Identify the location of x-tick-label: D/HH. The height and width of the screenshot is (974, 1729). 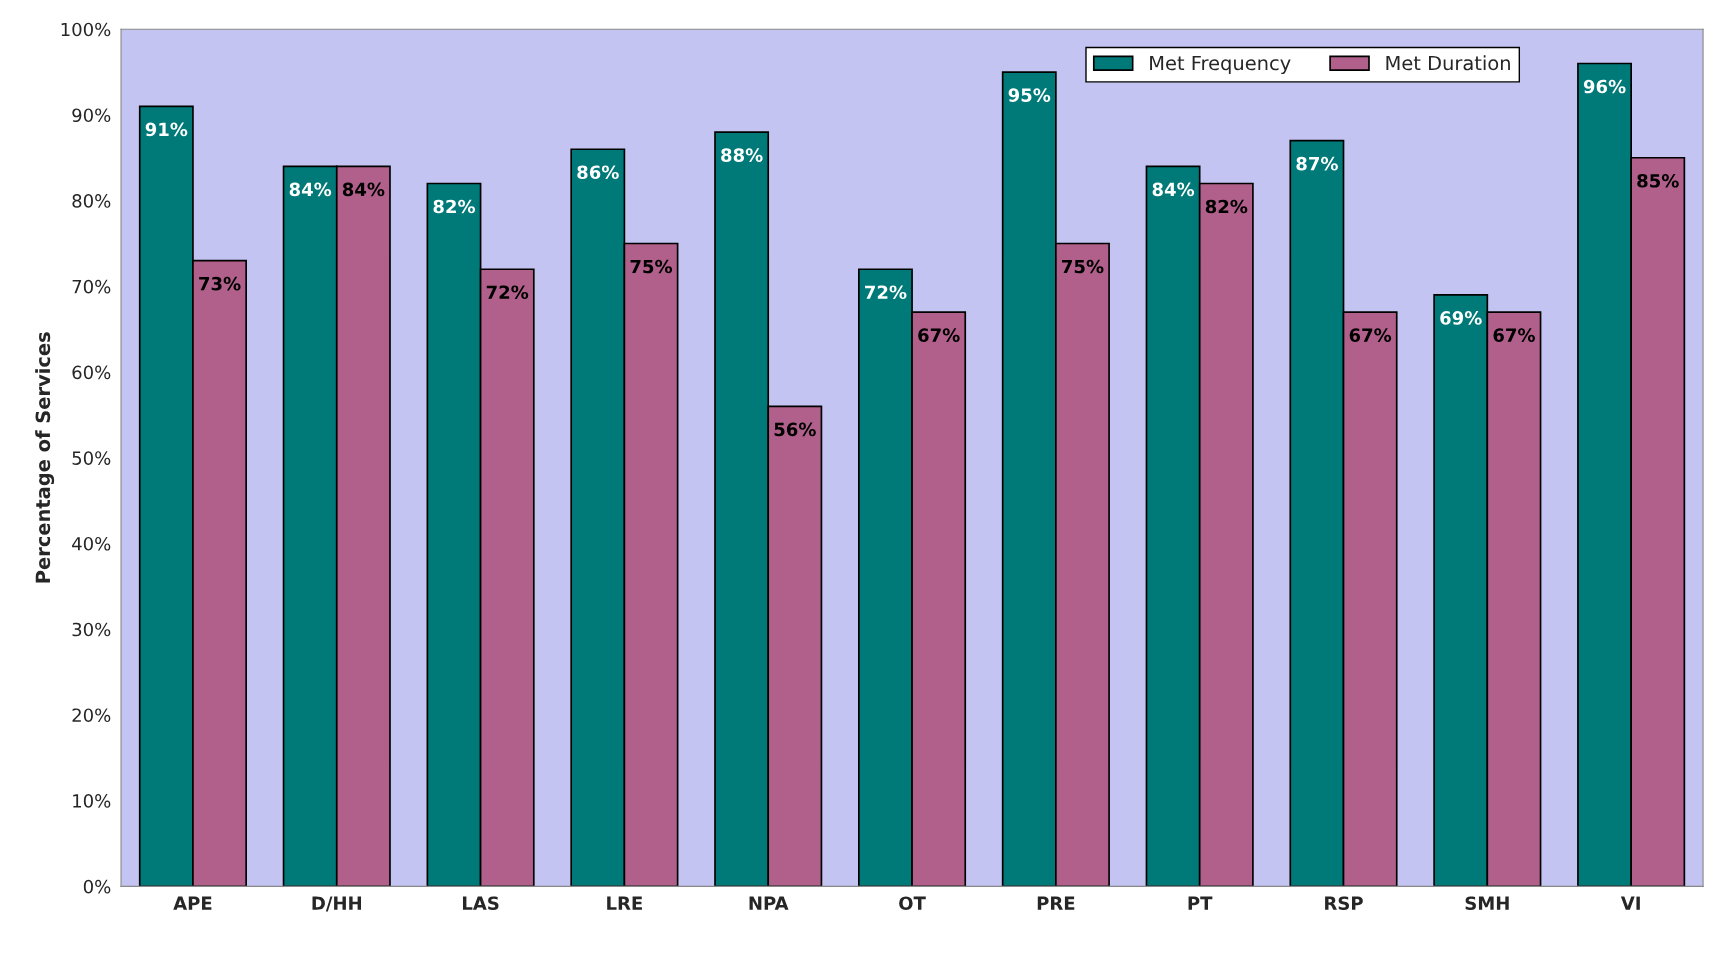
(337, 904).